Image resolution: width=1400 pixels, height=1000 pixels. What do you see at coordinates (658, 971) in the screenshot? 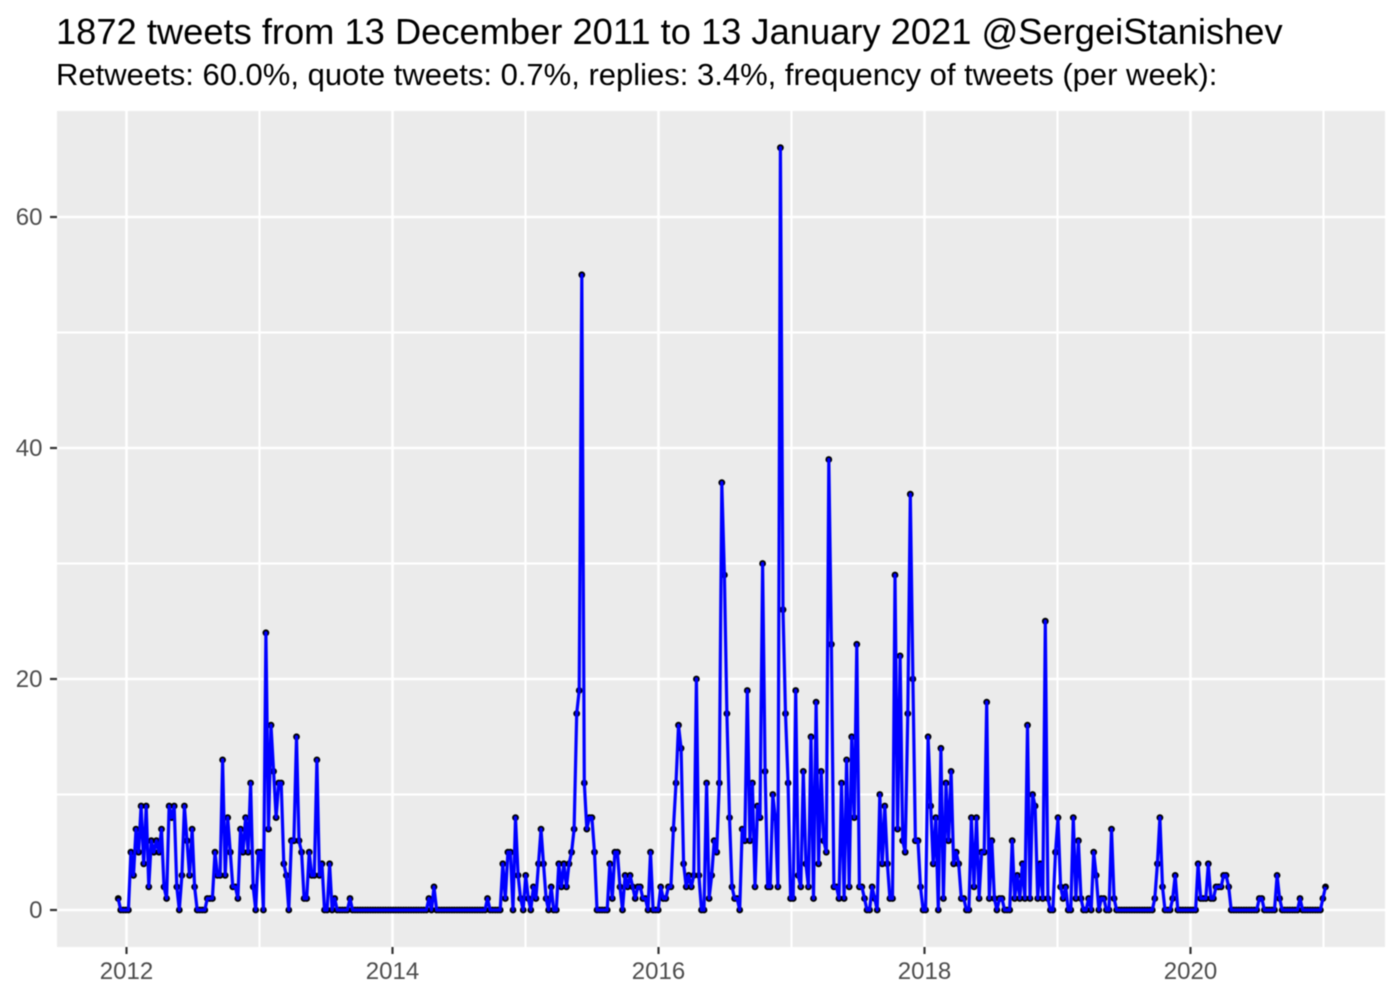
I see `svg-text: 2016` at bounding box center [658, 971].